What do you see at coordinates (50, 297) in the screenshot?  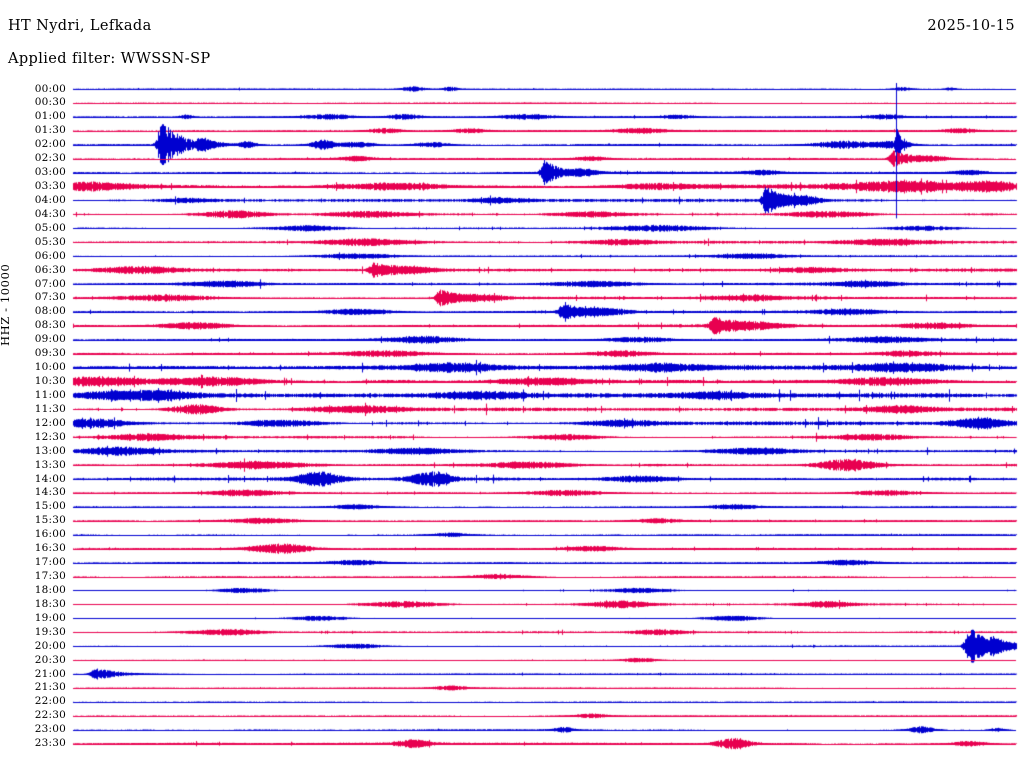 I see `time-tick-0730: 07:30` at bounding box center [50, 297].